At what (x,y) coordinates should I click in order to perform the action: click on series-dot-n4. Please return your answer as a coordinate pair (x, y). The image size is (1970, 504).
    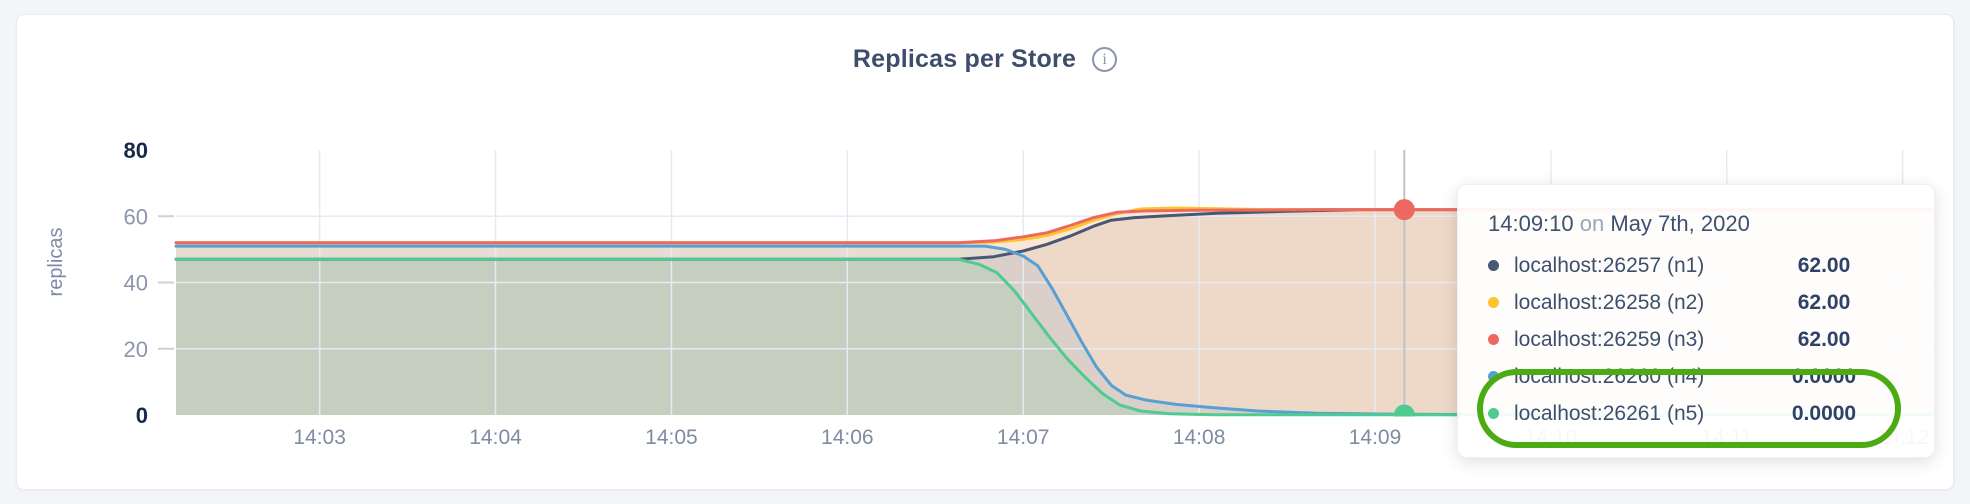
    Looking at the image, I should click on (1493, 376).